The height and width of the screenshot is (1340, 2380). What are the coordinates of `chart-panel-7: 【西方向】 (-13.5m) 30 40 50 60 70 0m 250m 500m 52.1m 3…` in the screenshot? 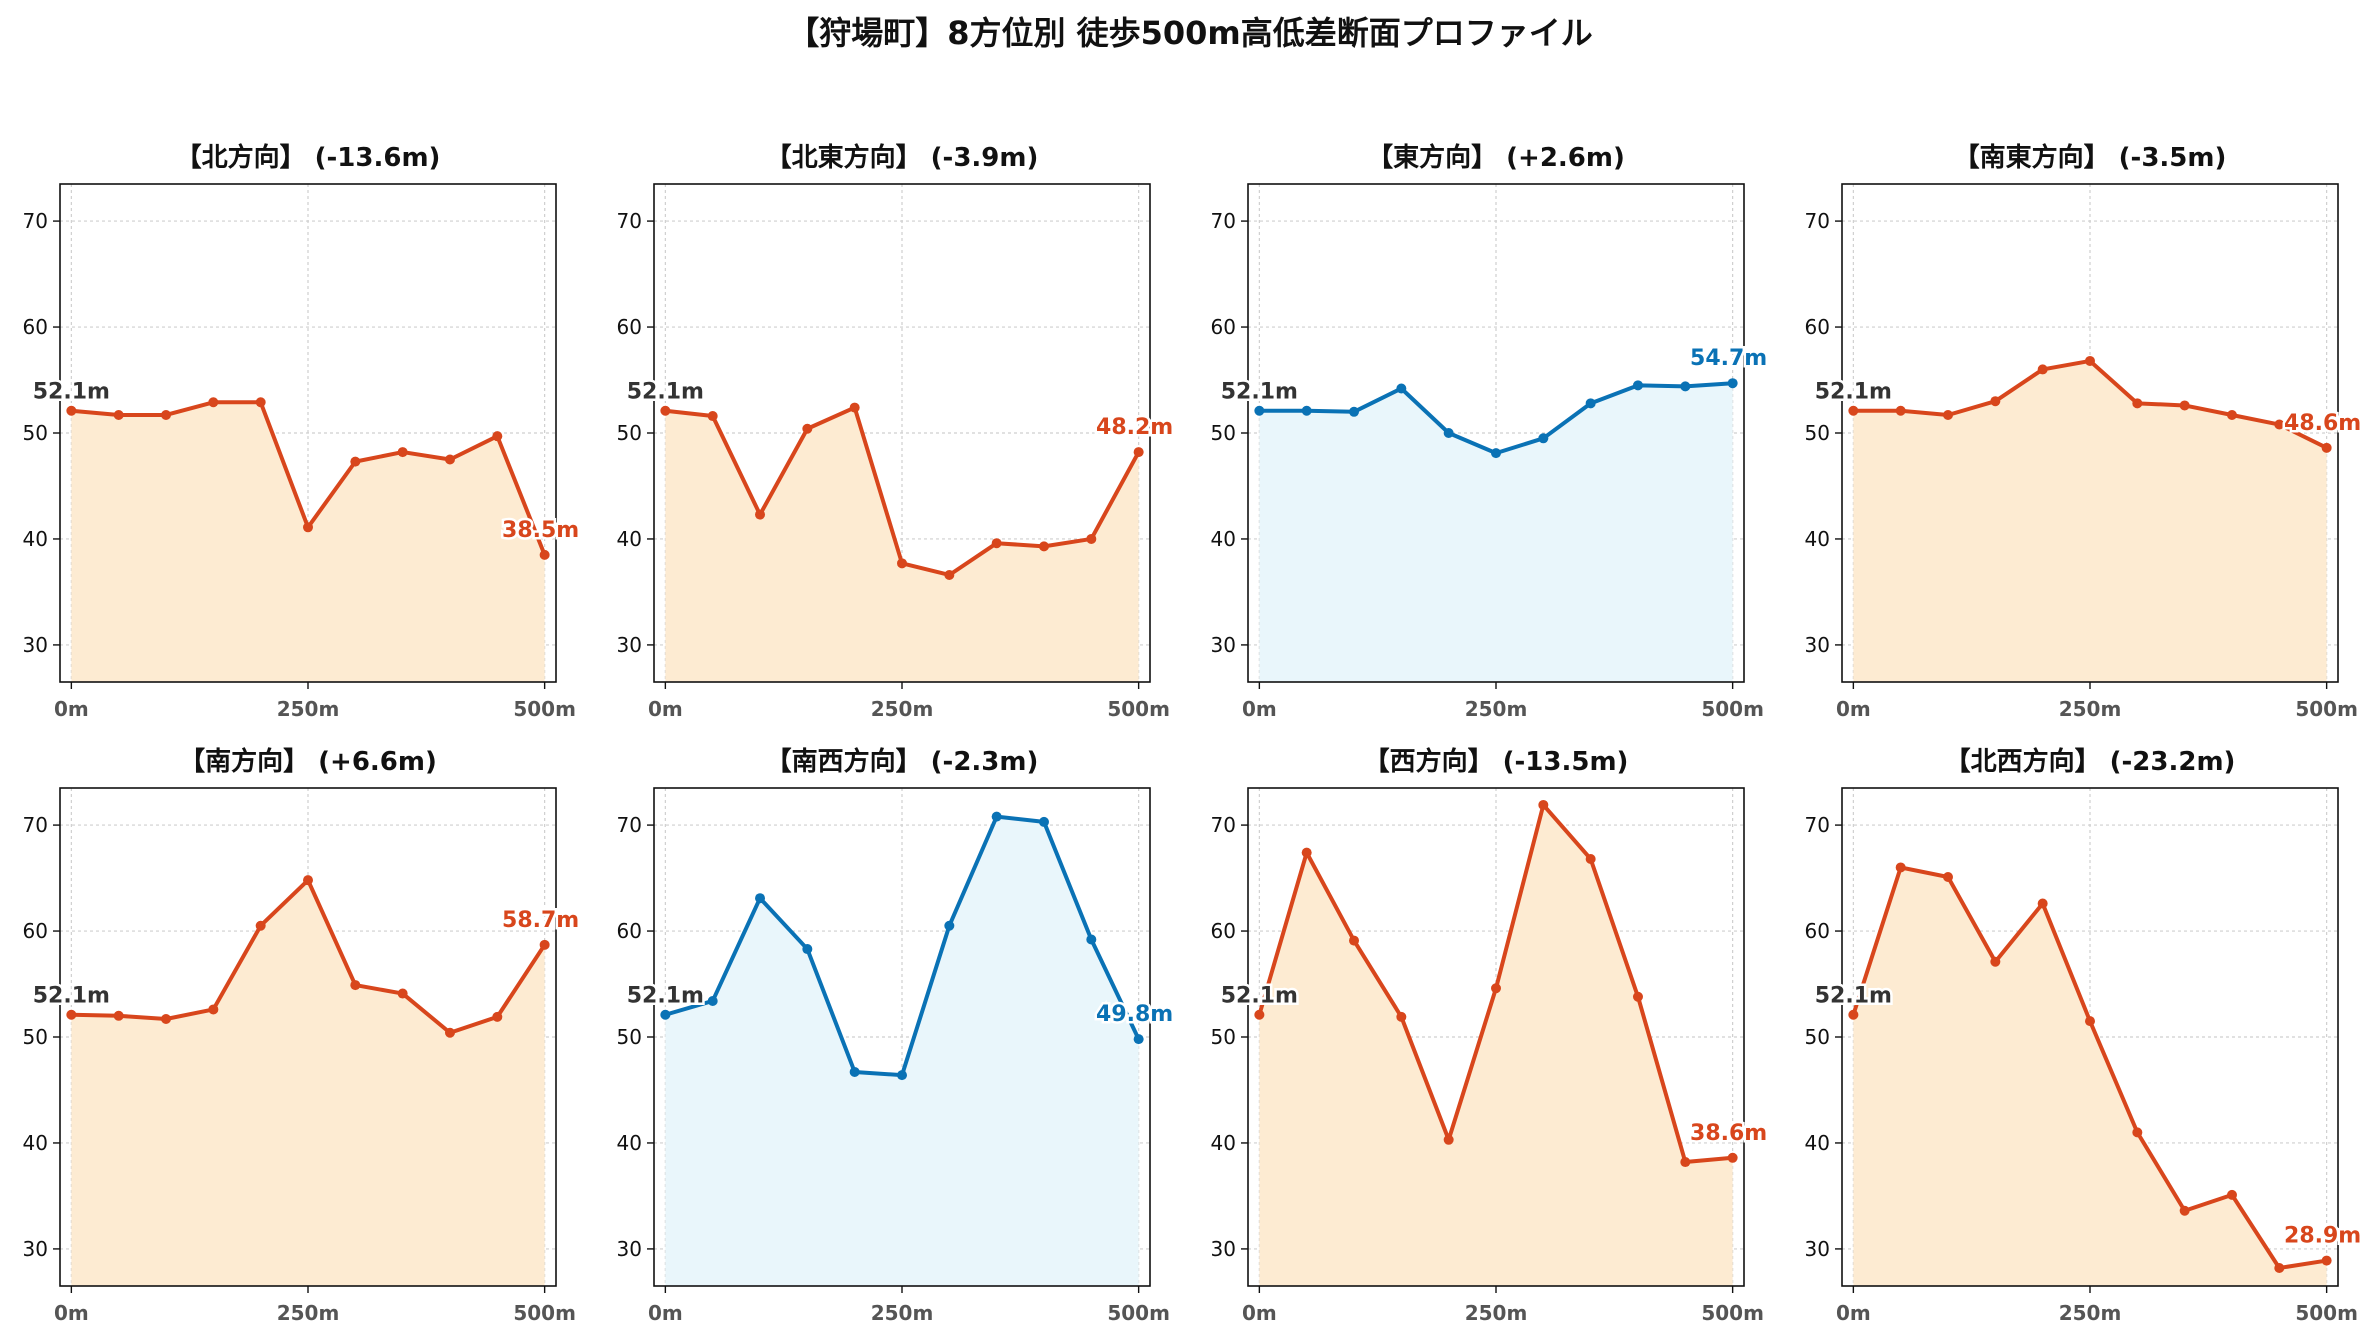 It's located at (1490, 1035).